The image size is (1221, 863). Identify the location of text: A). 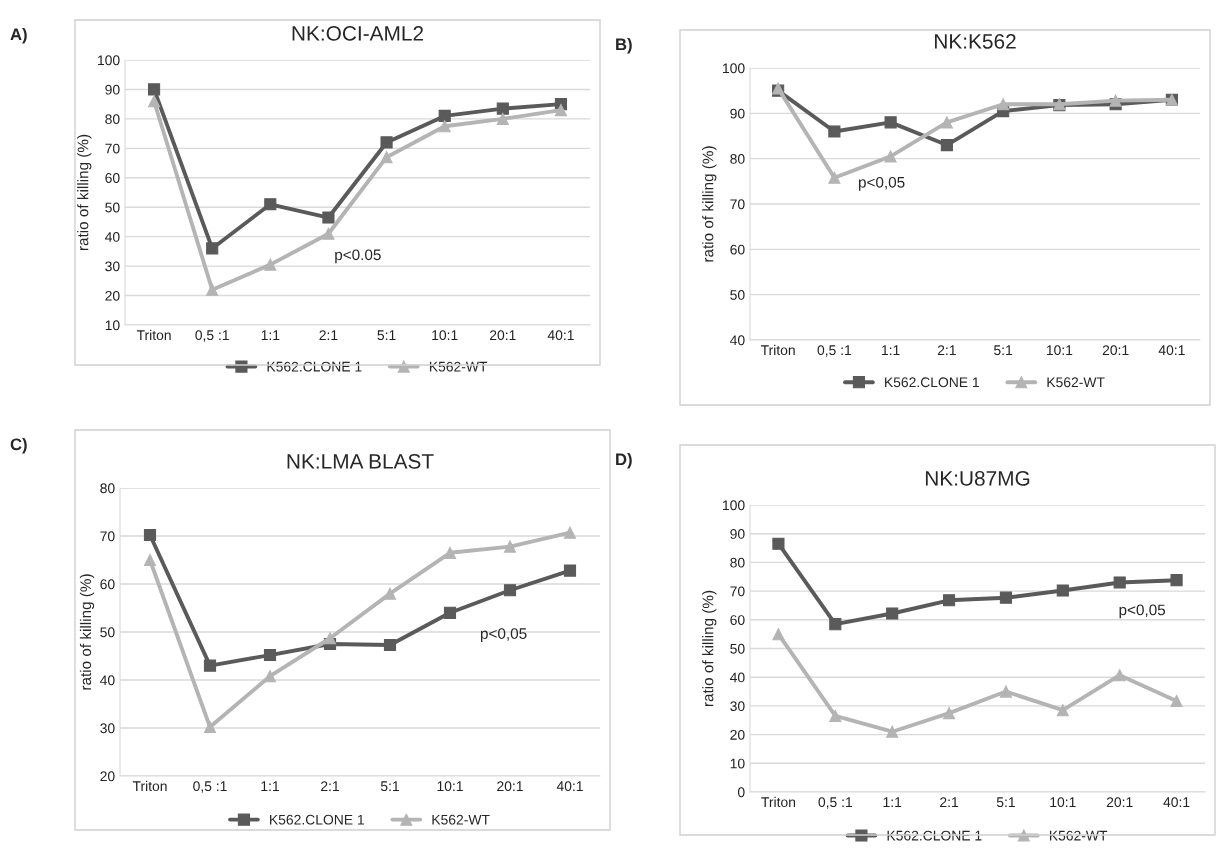
(18, 36).